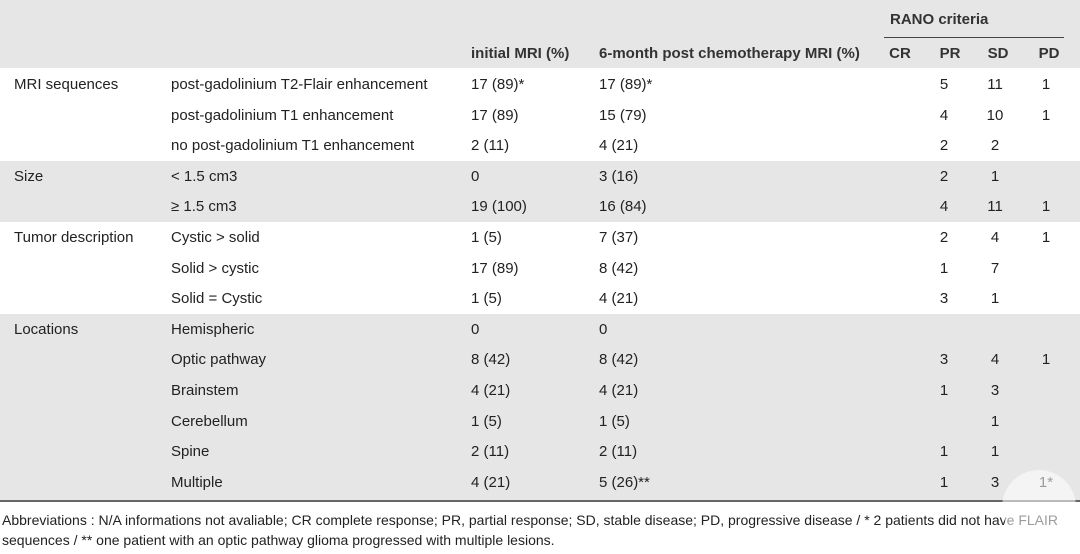 The width and height of the screenshot is (1080, 554). Describe the element at coordinates (74, 237) in the screenshot. I see `category-cell: Tumor description` at that location.